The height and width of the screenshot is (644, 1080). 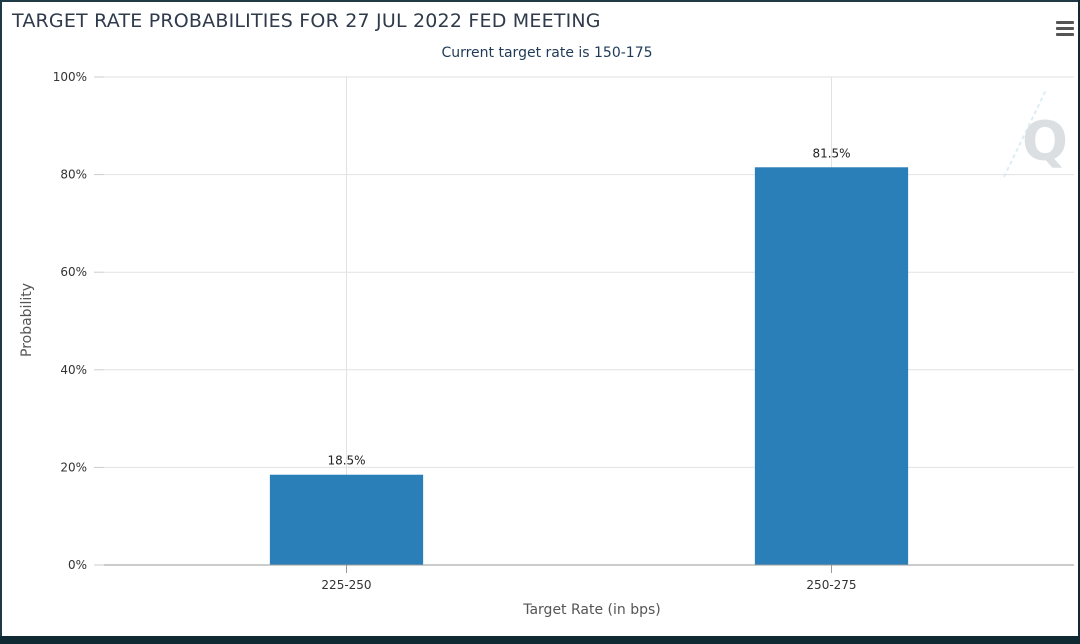 I want to click on hamburger-menu-icon, so click(x=1065, y=29).